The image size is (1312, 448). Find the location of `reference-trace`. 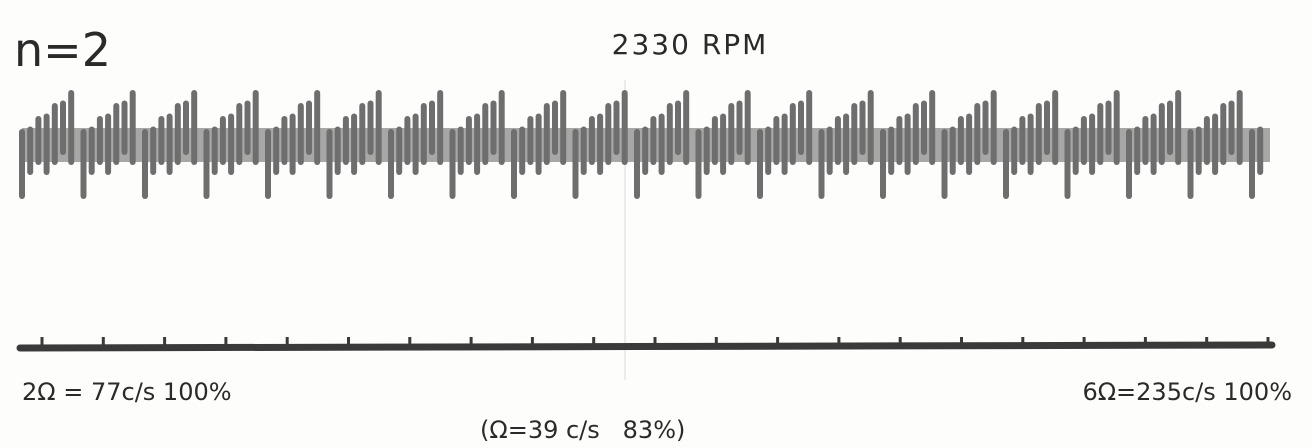

reference-trace is located at coordinates (646, 346).